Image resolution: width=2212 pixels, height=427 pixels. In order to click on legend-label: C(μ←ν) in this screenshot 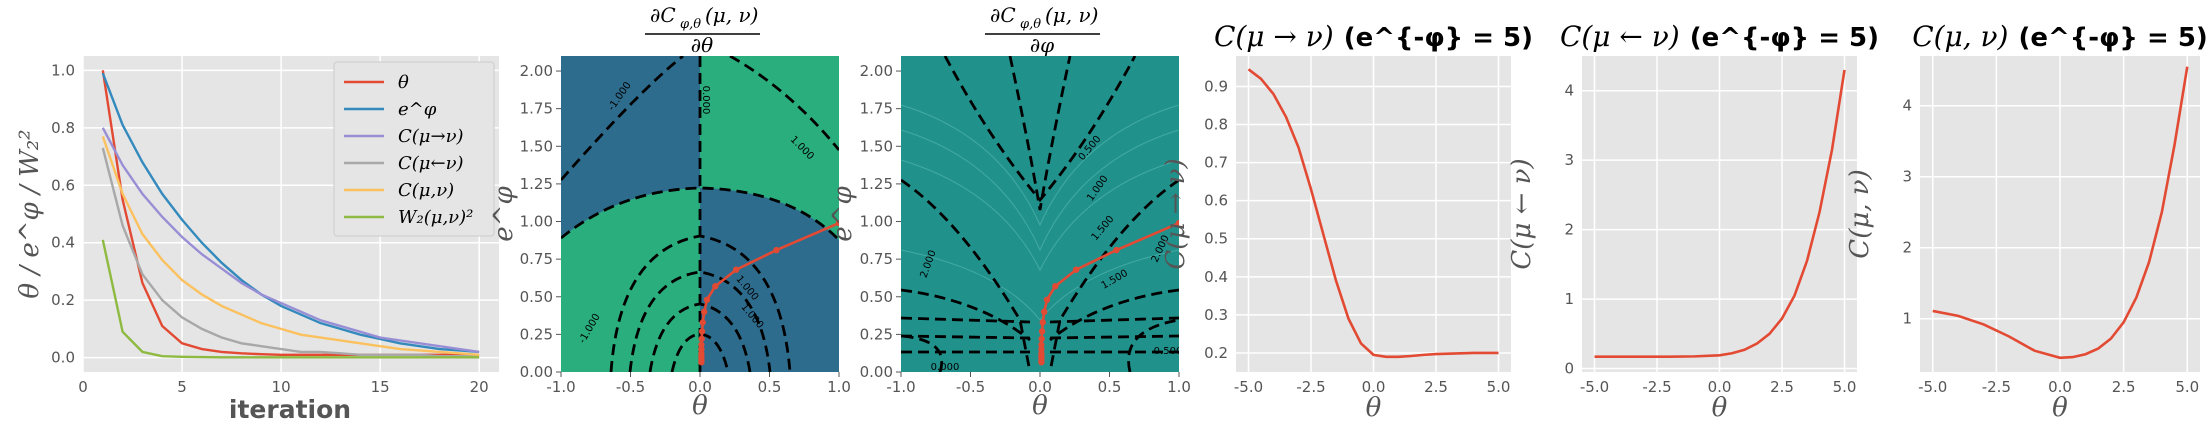, I will do `click(431, 163)`.